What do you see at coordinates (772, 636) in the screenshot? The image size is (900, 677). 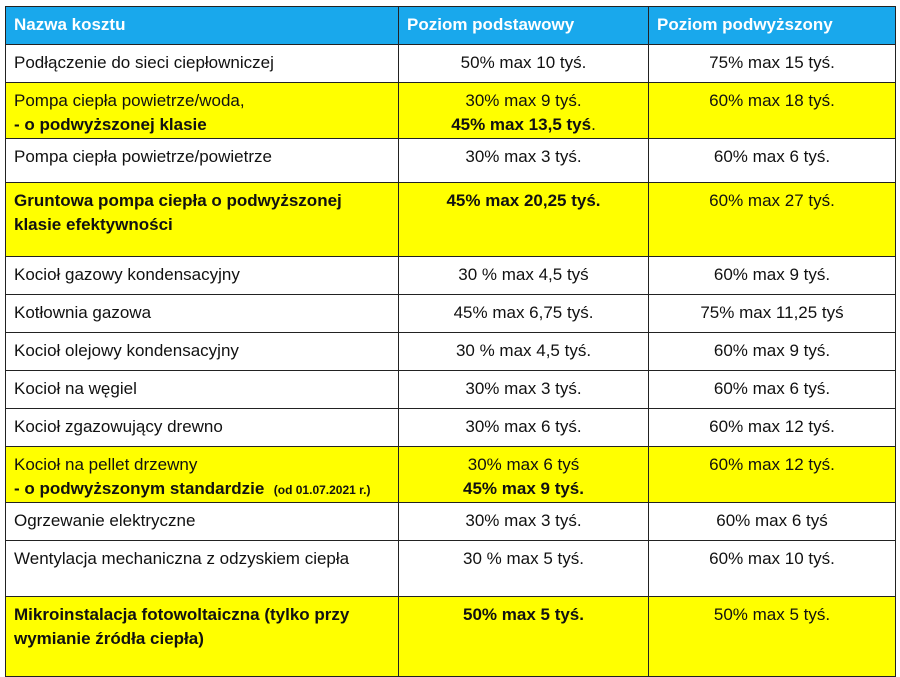 I see `cell-raised: 50% max 5 tyś.` at bounding box center [772, 636].